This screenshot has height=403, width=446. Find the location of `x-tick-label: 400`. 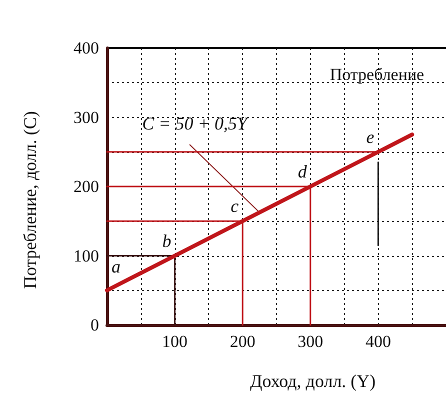

x-tick-label: 400 is located at coordinates (378, 341).